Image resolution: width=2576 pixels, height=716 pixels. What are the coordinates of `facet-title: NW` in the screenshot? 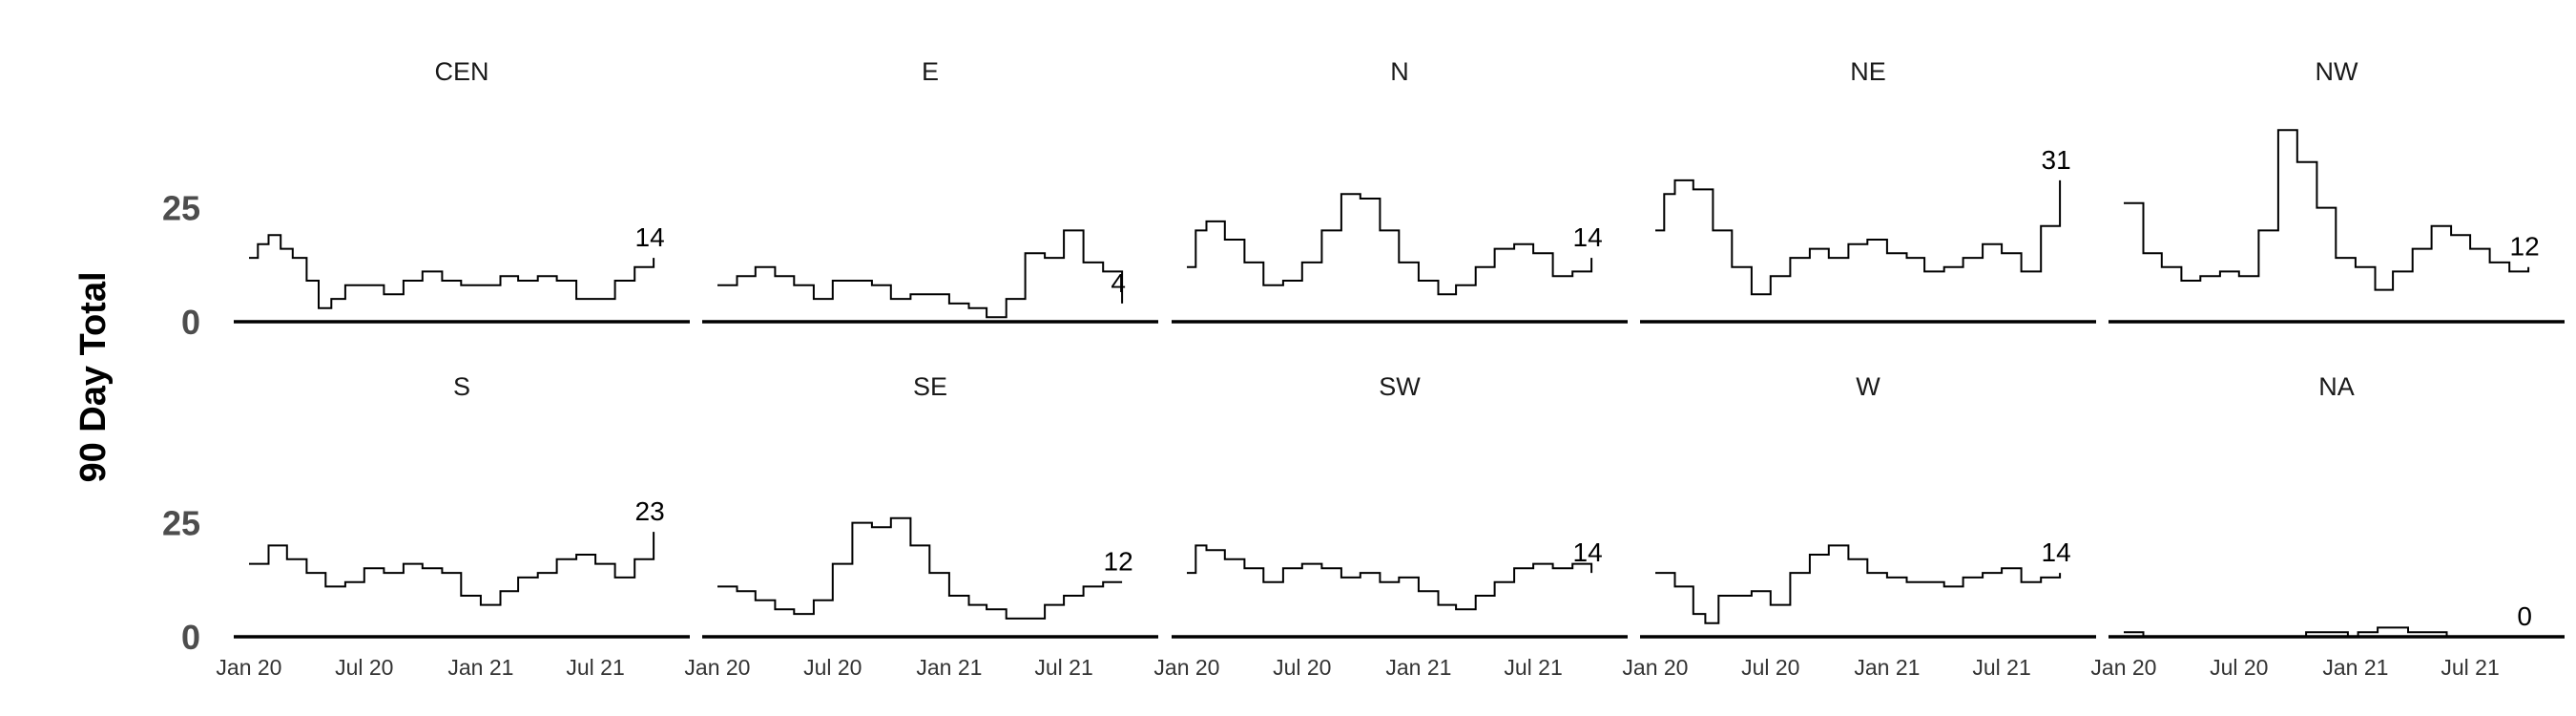 It's located at (2337, 71).